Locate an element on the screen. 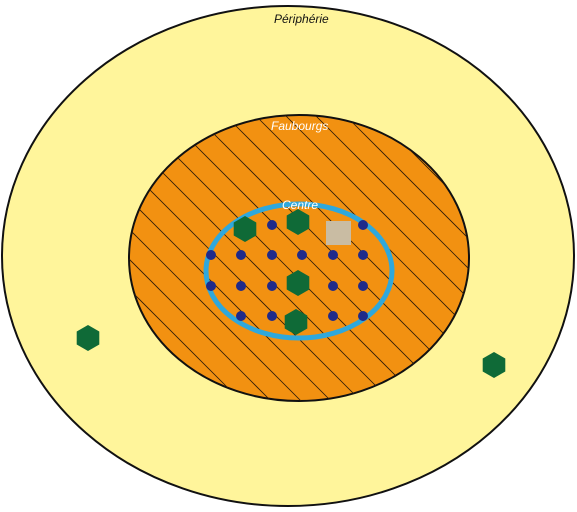 Image resolution: width=577 pixels, height=512 pixels. dot-markers is located at coordinates (287, 270).